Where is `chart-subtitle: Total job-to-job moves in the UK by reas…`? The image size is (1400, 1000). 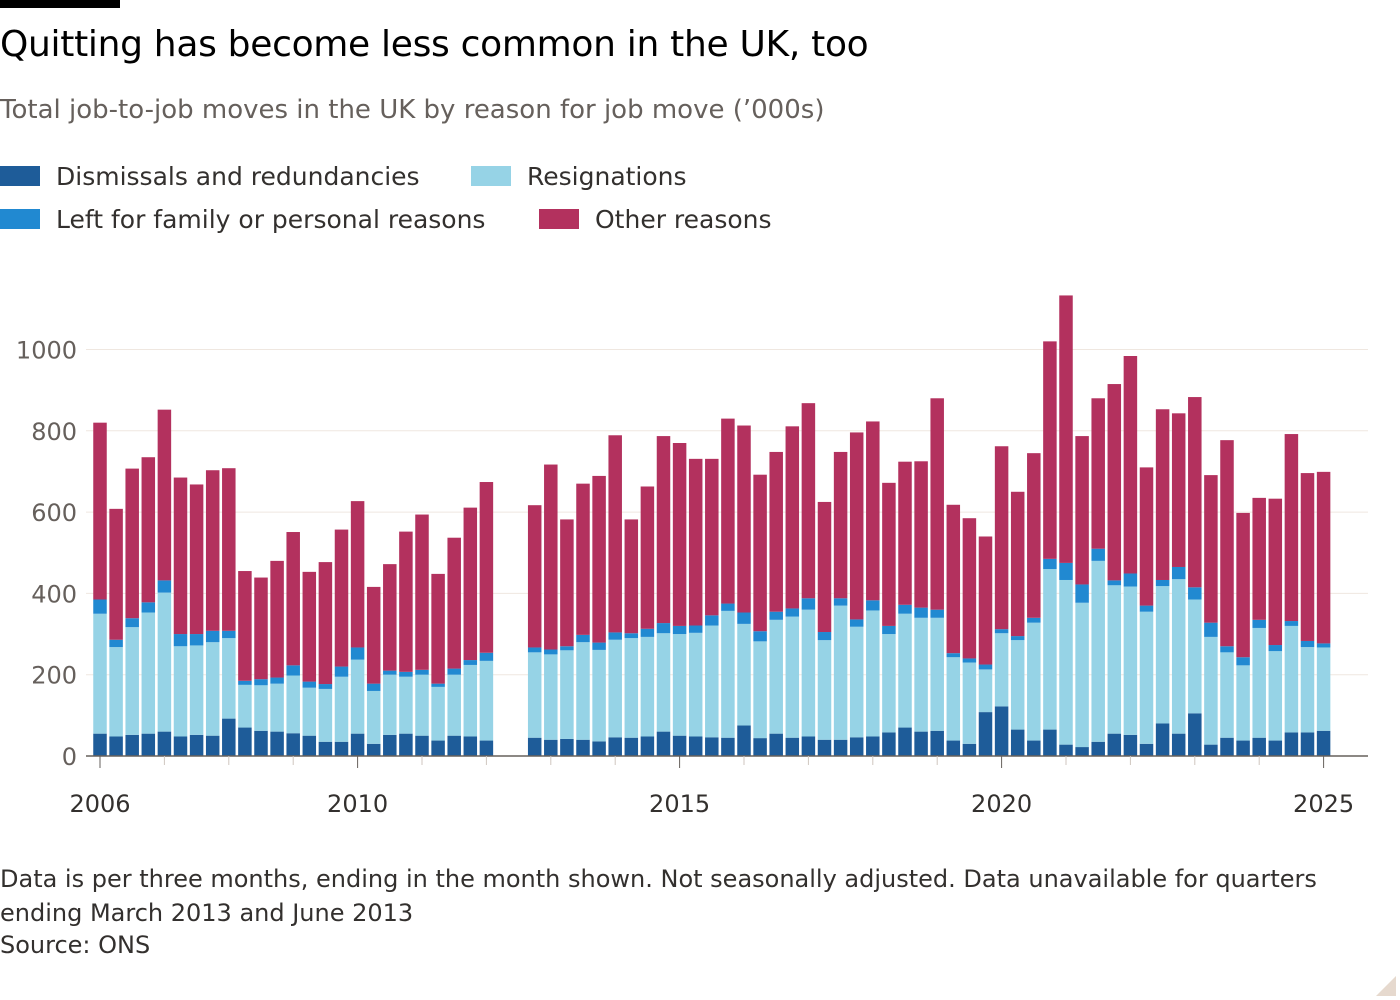
chart-subtitle: Total job-to-job moves in the UK by reas… is located at coordinates (412, 110).